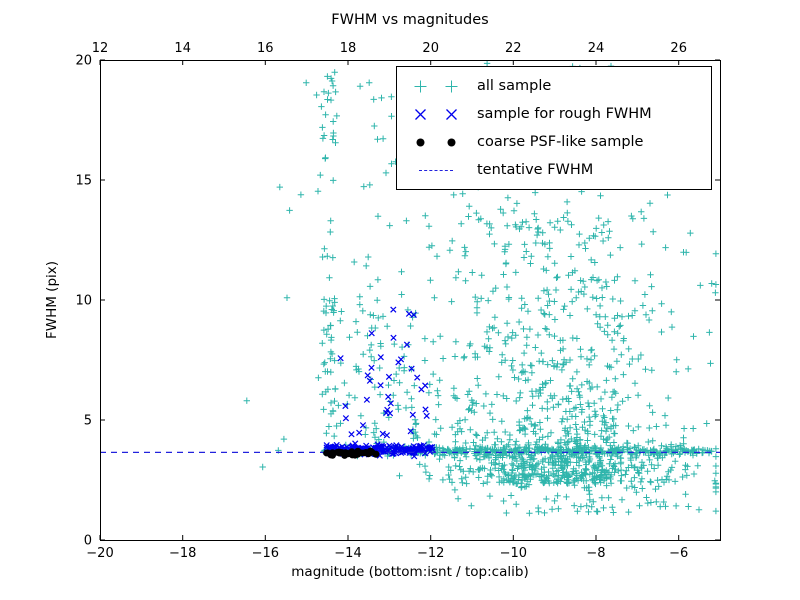 The height and width of the screenshot is (600, 800). What do you see at coordinates (436, 142) in the screenshot?
I see `dot-marker-icon` at bounding box center [436, 142].